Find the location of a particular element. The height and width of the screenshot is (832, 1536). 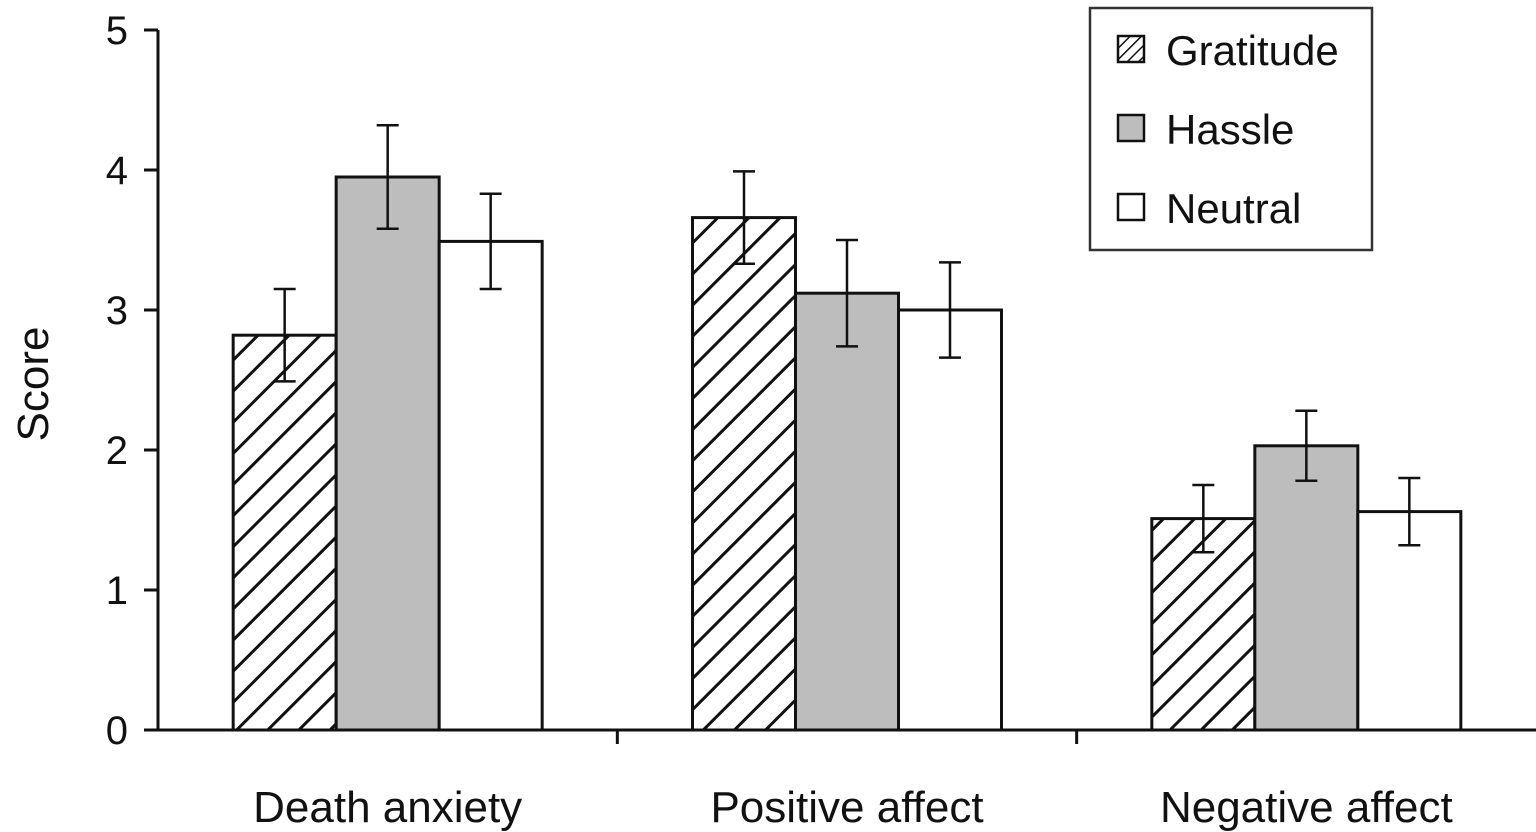

y-axis-title: Score is located at coordinates (33, 384).